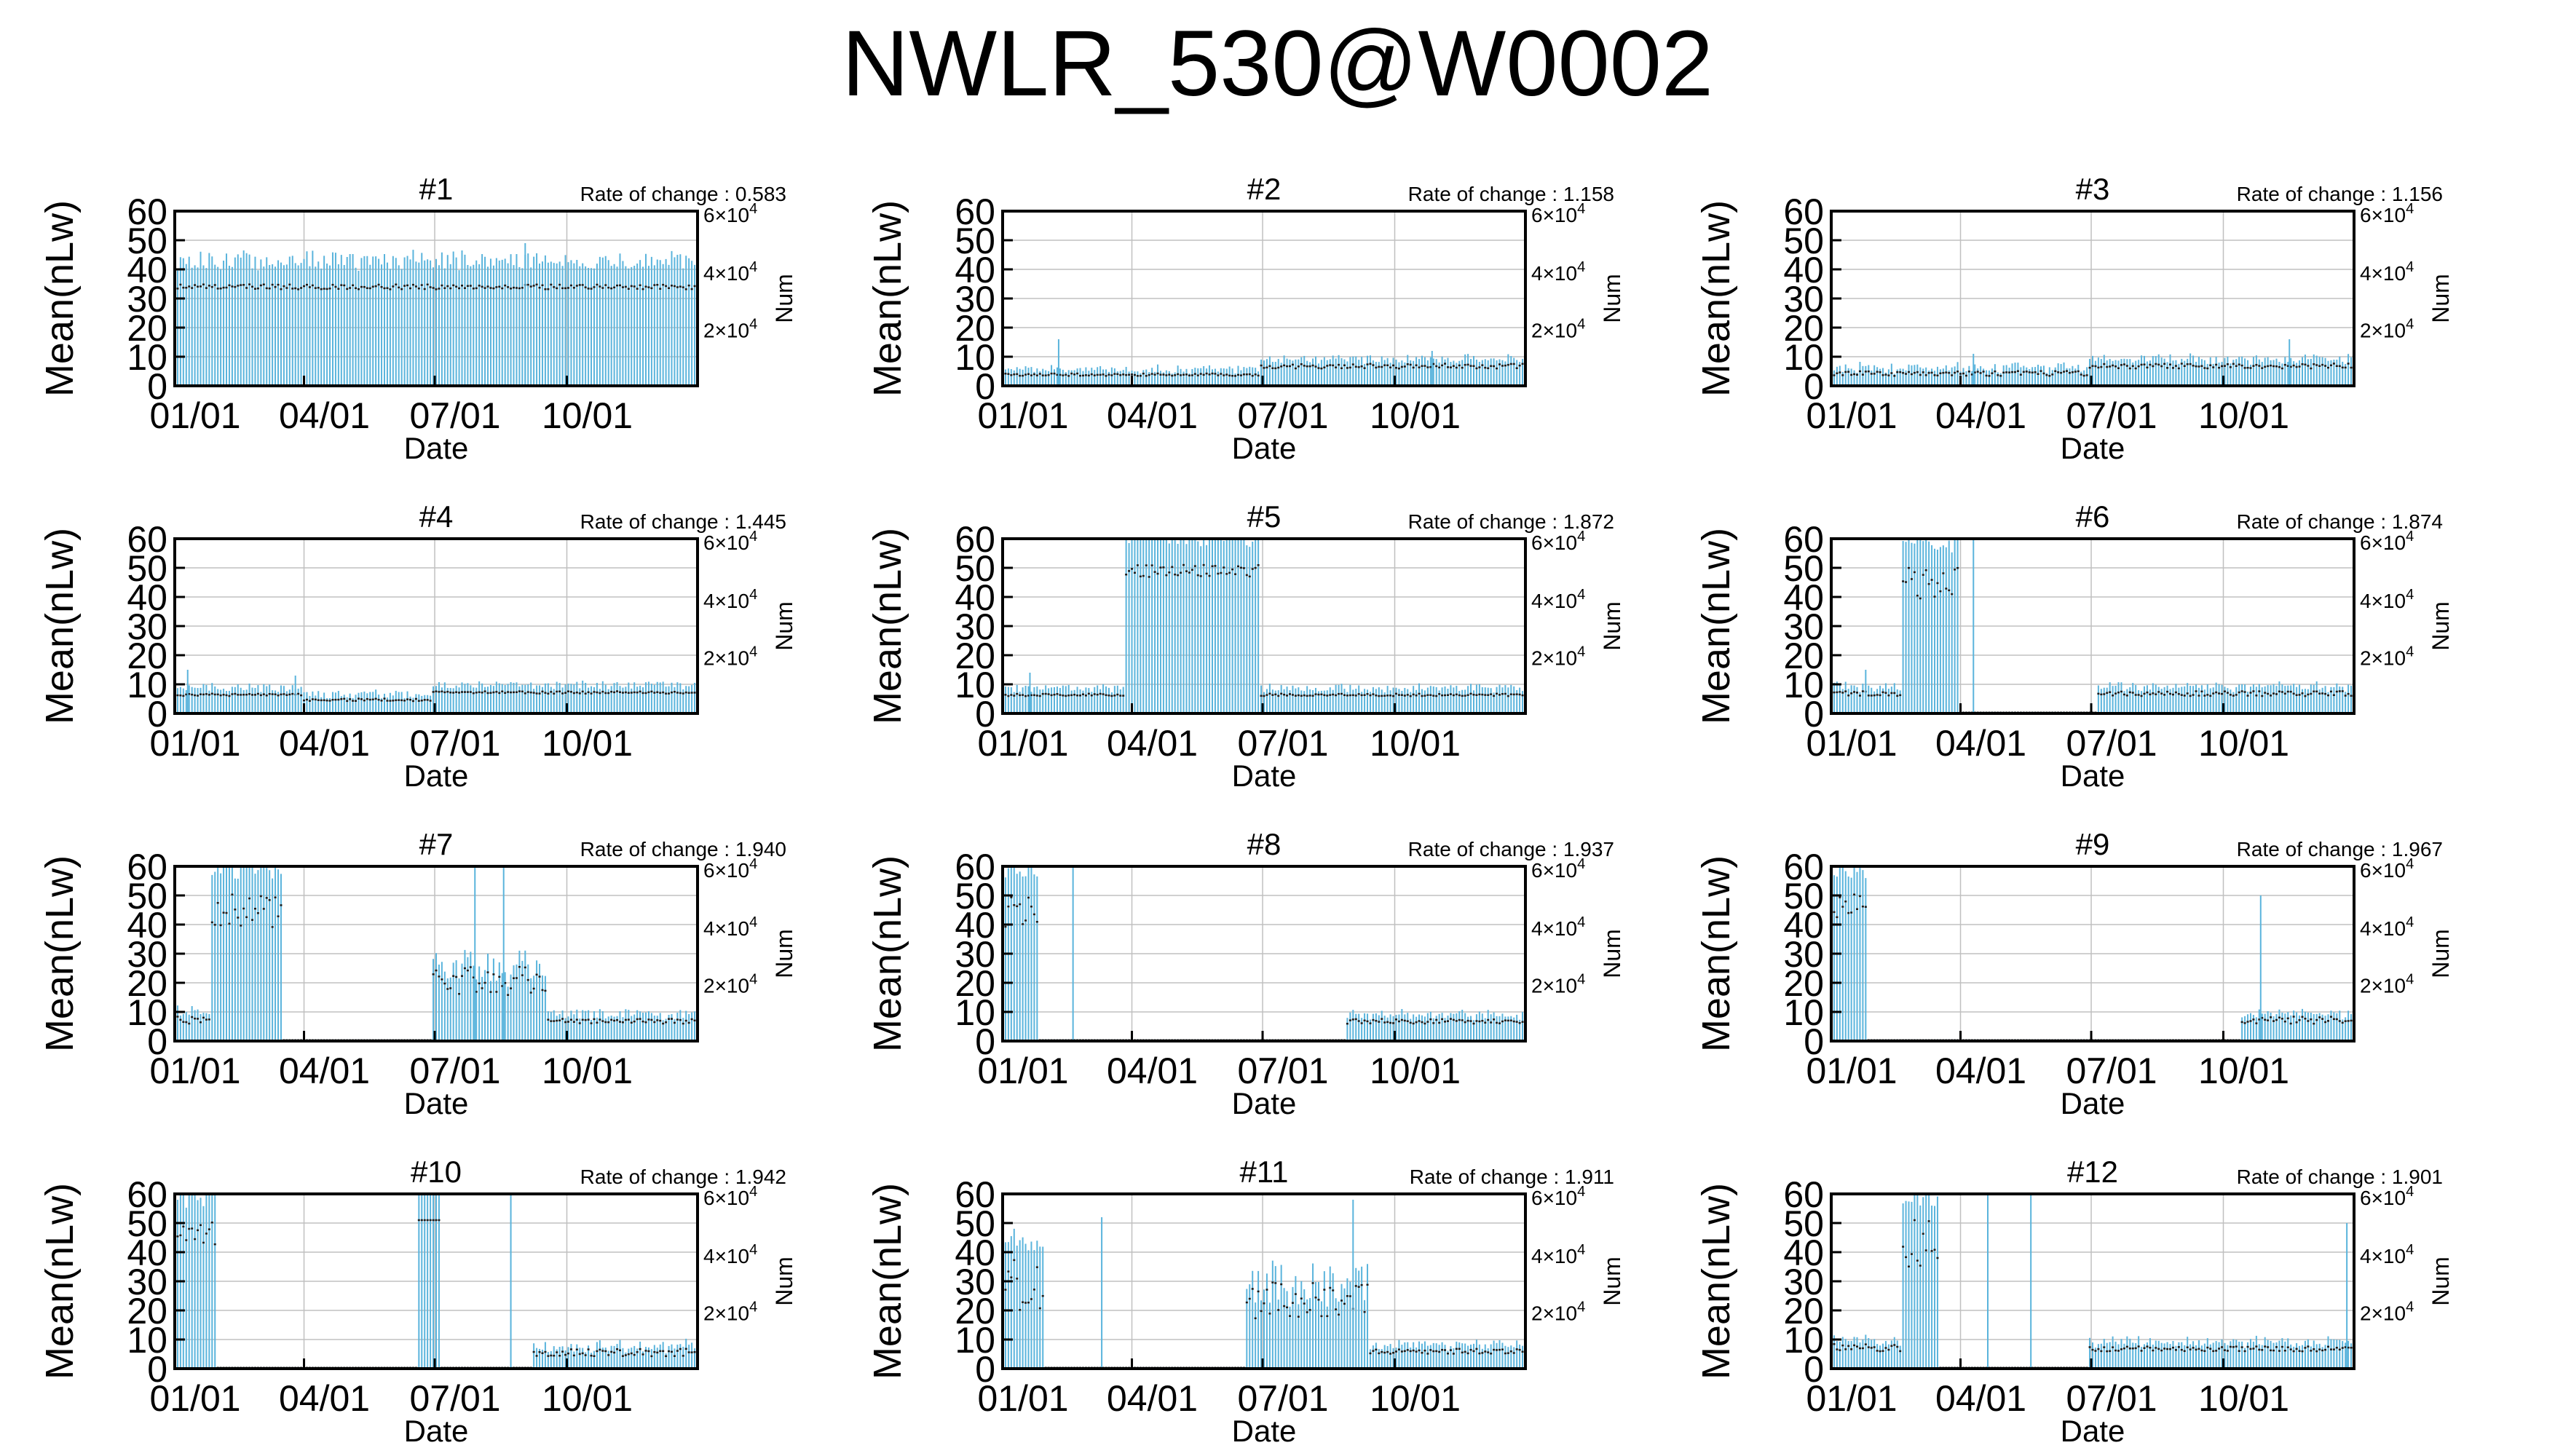  I want to click on panel-title: #4, so click(436, 516).